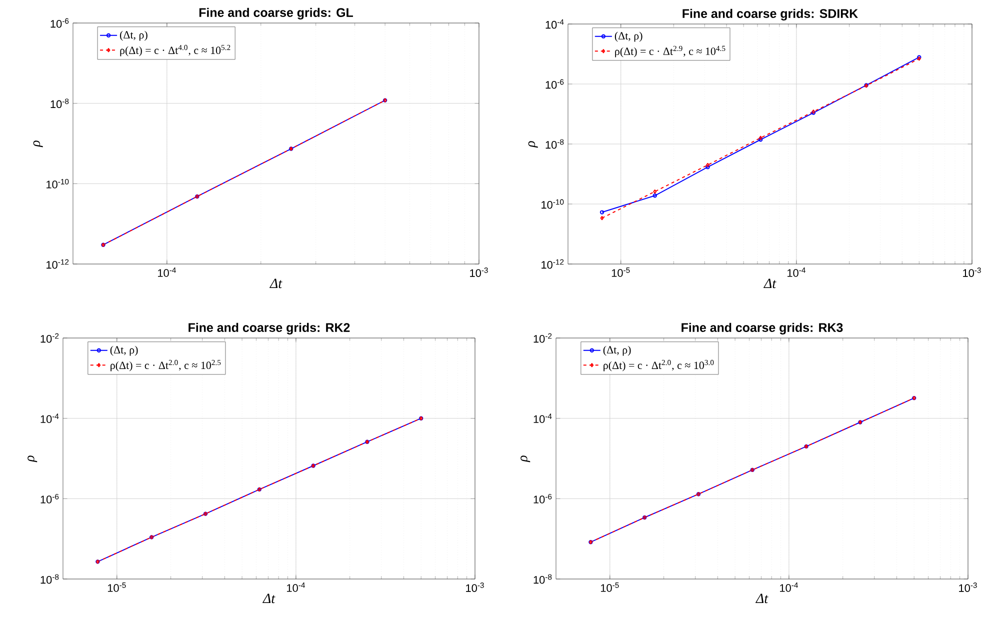 The height and width of the screenshot is (632, 989). What do you see at coordinates (659, 366) in the screenshot?
I see `legend-label: ρ(Δt) = c · Δt$^{2.0}$, c ≈ 10$^{3.0}$` at bounding box center [659, 366].